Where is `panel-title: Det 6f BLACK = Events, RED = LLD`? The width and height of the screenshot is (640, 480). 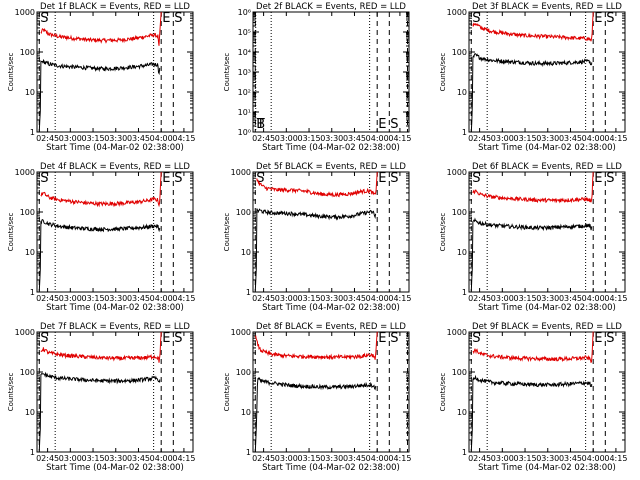 panel-title: Det 6f BLACK = Events, RED = LLD is located at coordinates (547, 167).